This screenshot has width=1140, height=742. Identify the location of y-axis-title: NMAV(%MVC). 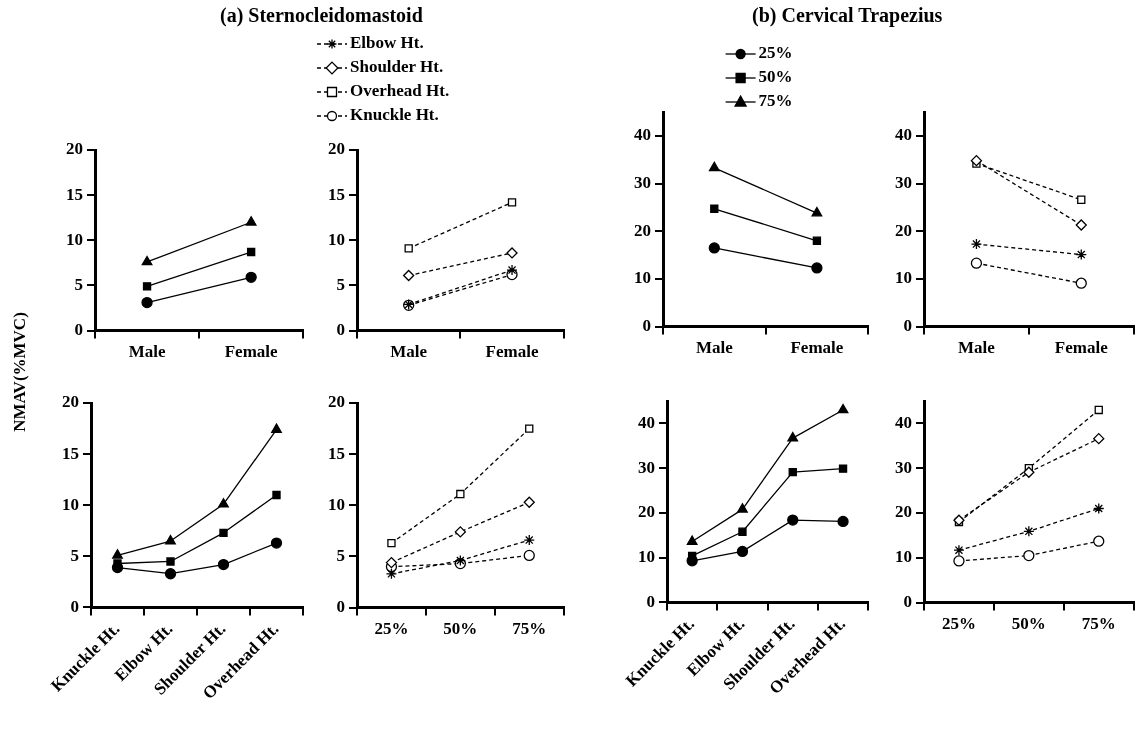
(19, 372).